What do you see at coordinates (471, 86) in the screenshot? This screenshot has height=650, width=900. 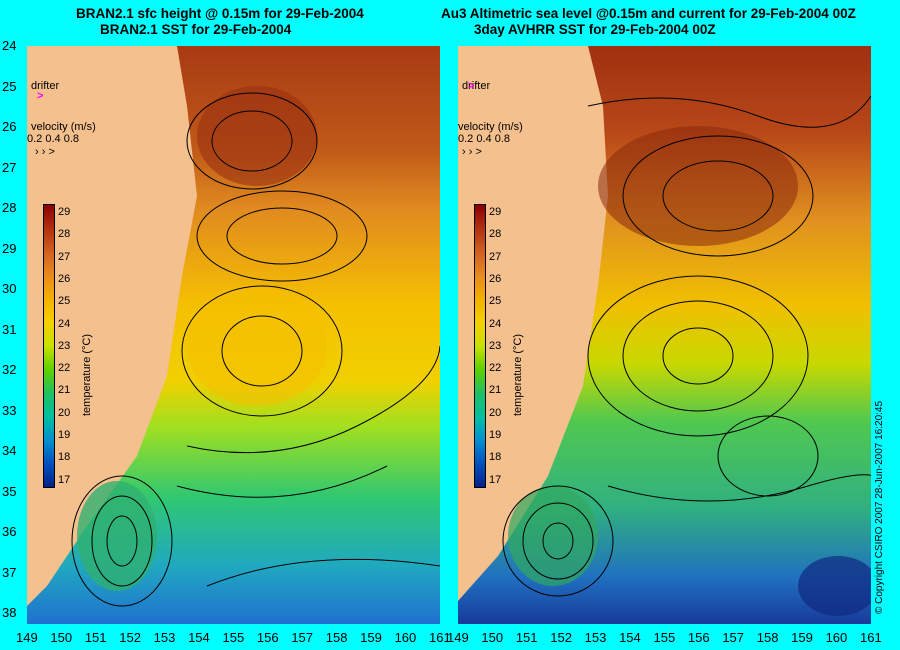 I see `drifter-marker-icon-right: >` at bounding box center [471, 86].